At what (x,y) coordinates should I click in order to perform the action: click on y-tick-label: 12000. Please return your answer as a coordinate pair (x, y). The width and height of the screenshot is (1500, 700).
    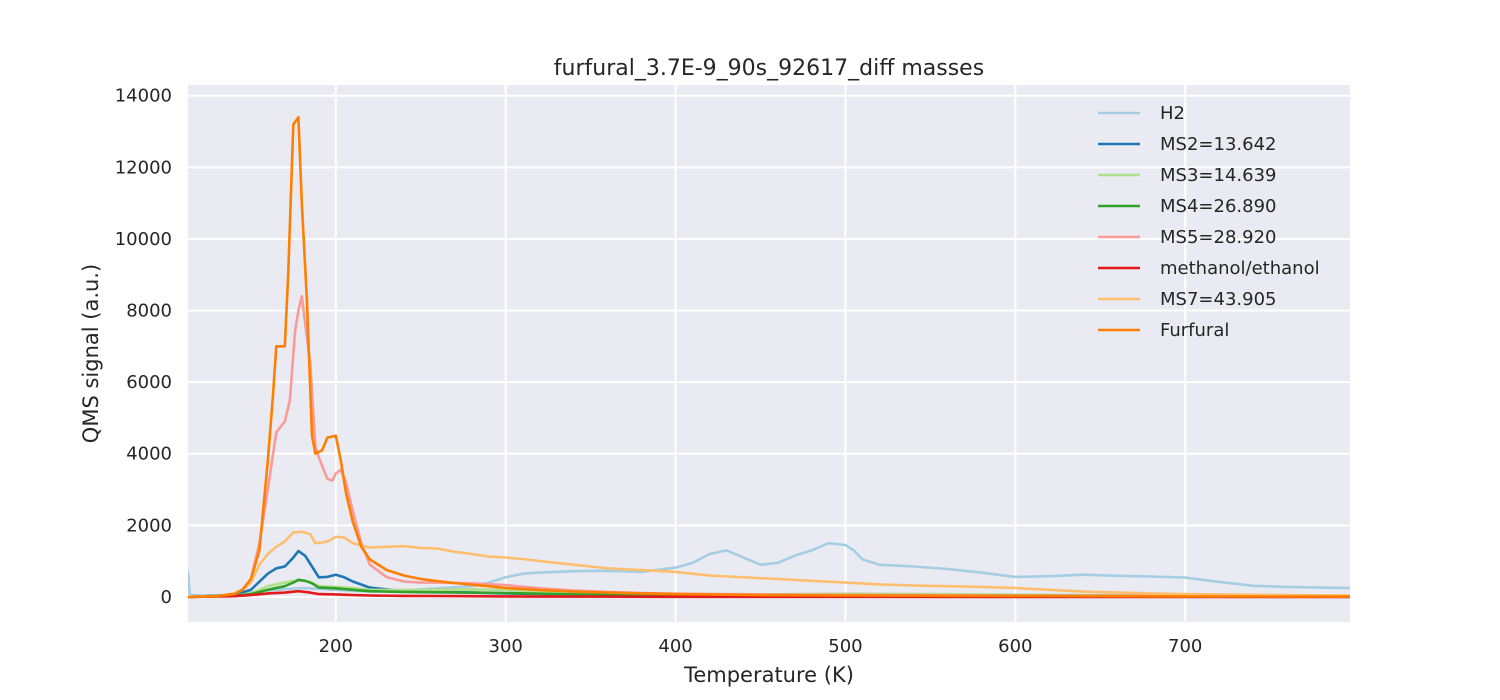
    Looking at the image, I should click on (143, 167).